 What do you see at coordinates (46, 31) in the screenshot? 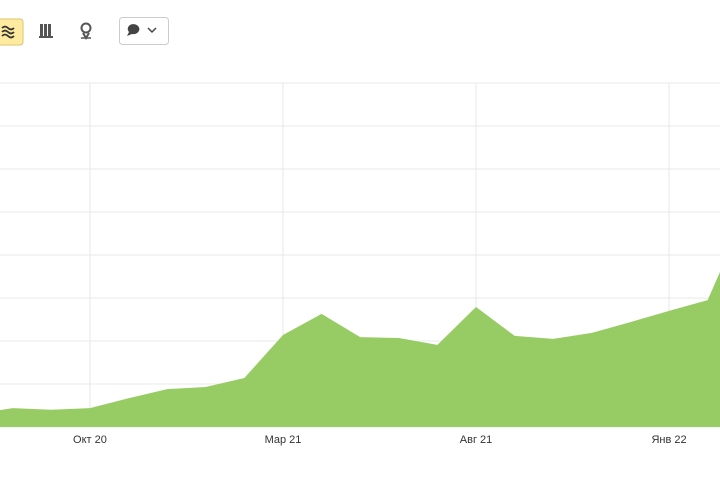
I see `bar-mode-button` at bounding box center [46, 31].